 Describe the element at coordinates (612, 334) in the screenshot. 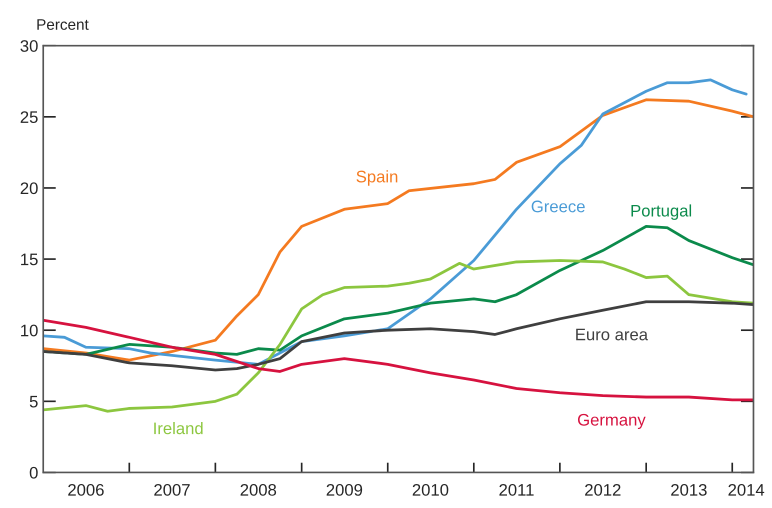

I see `series-label: Euro area` at that location.